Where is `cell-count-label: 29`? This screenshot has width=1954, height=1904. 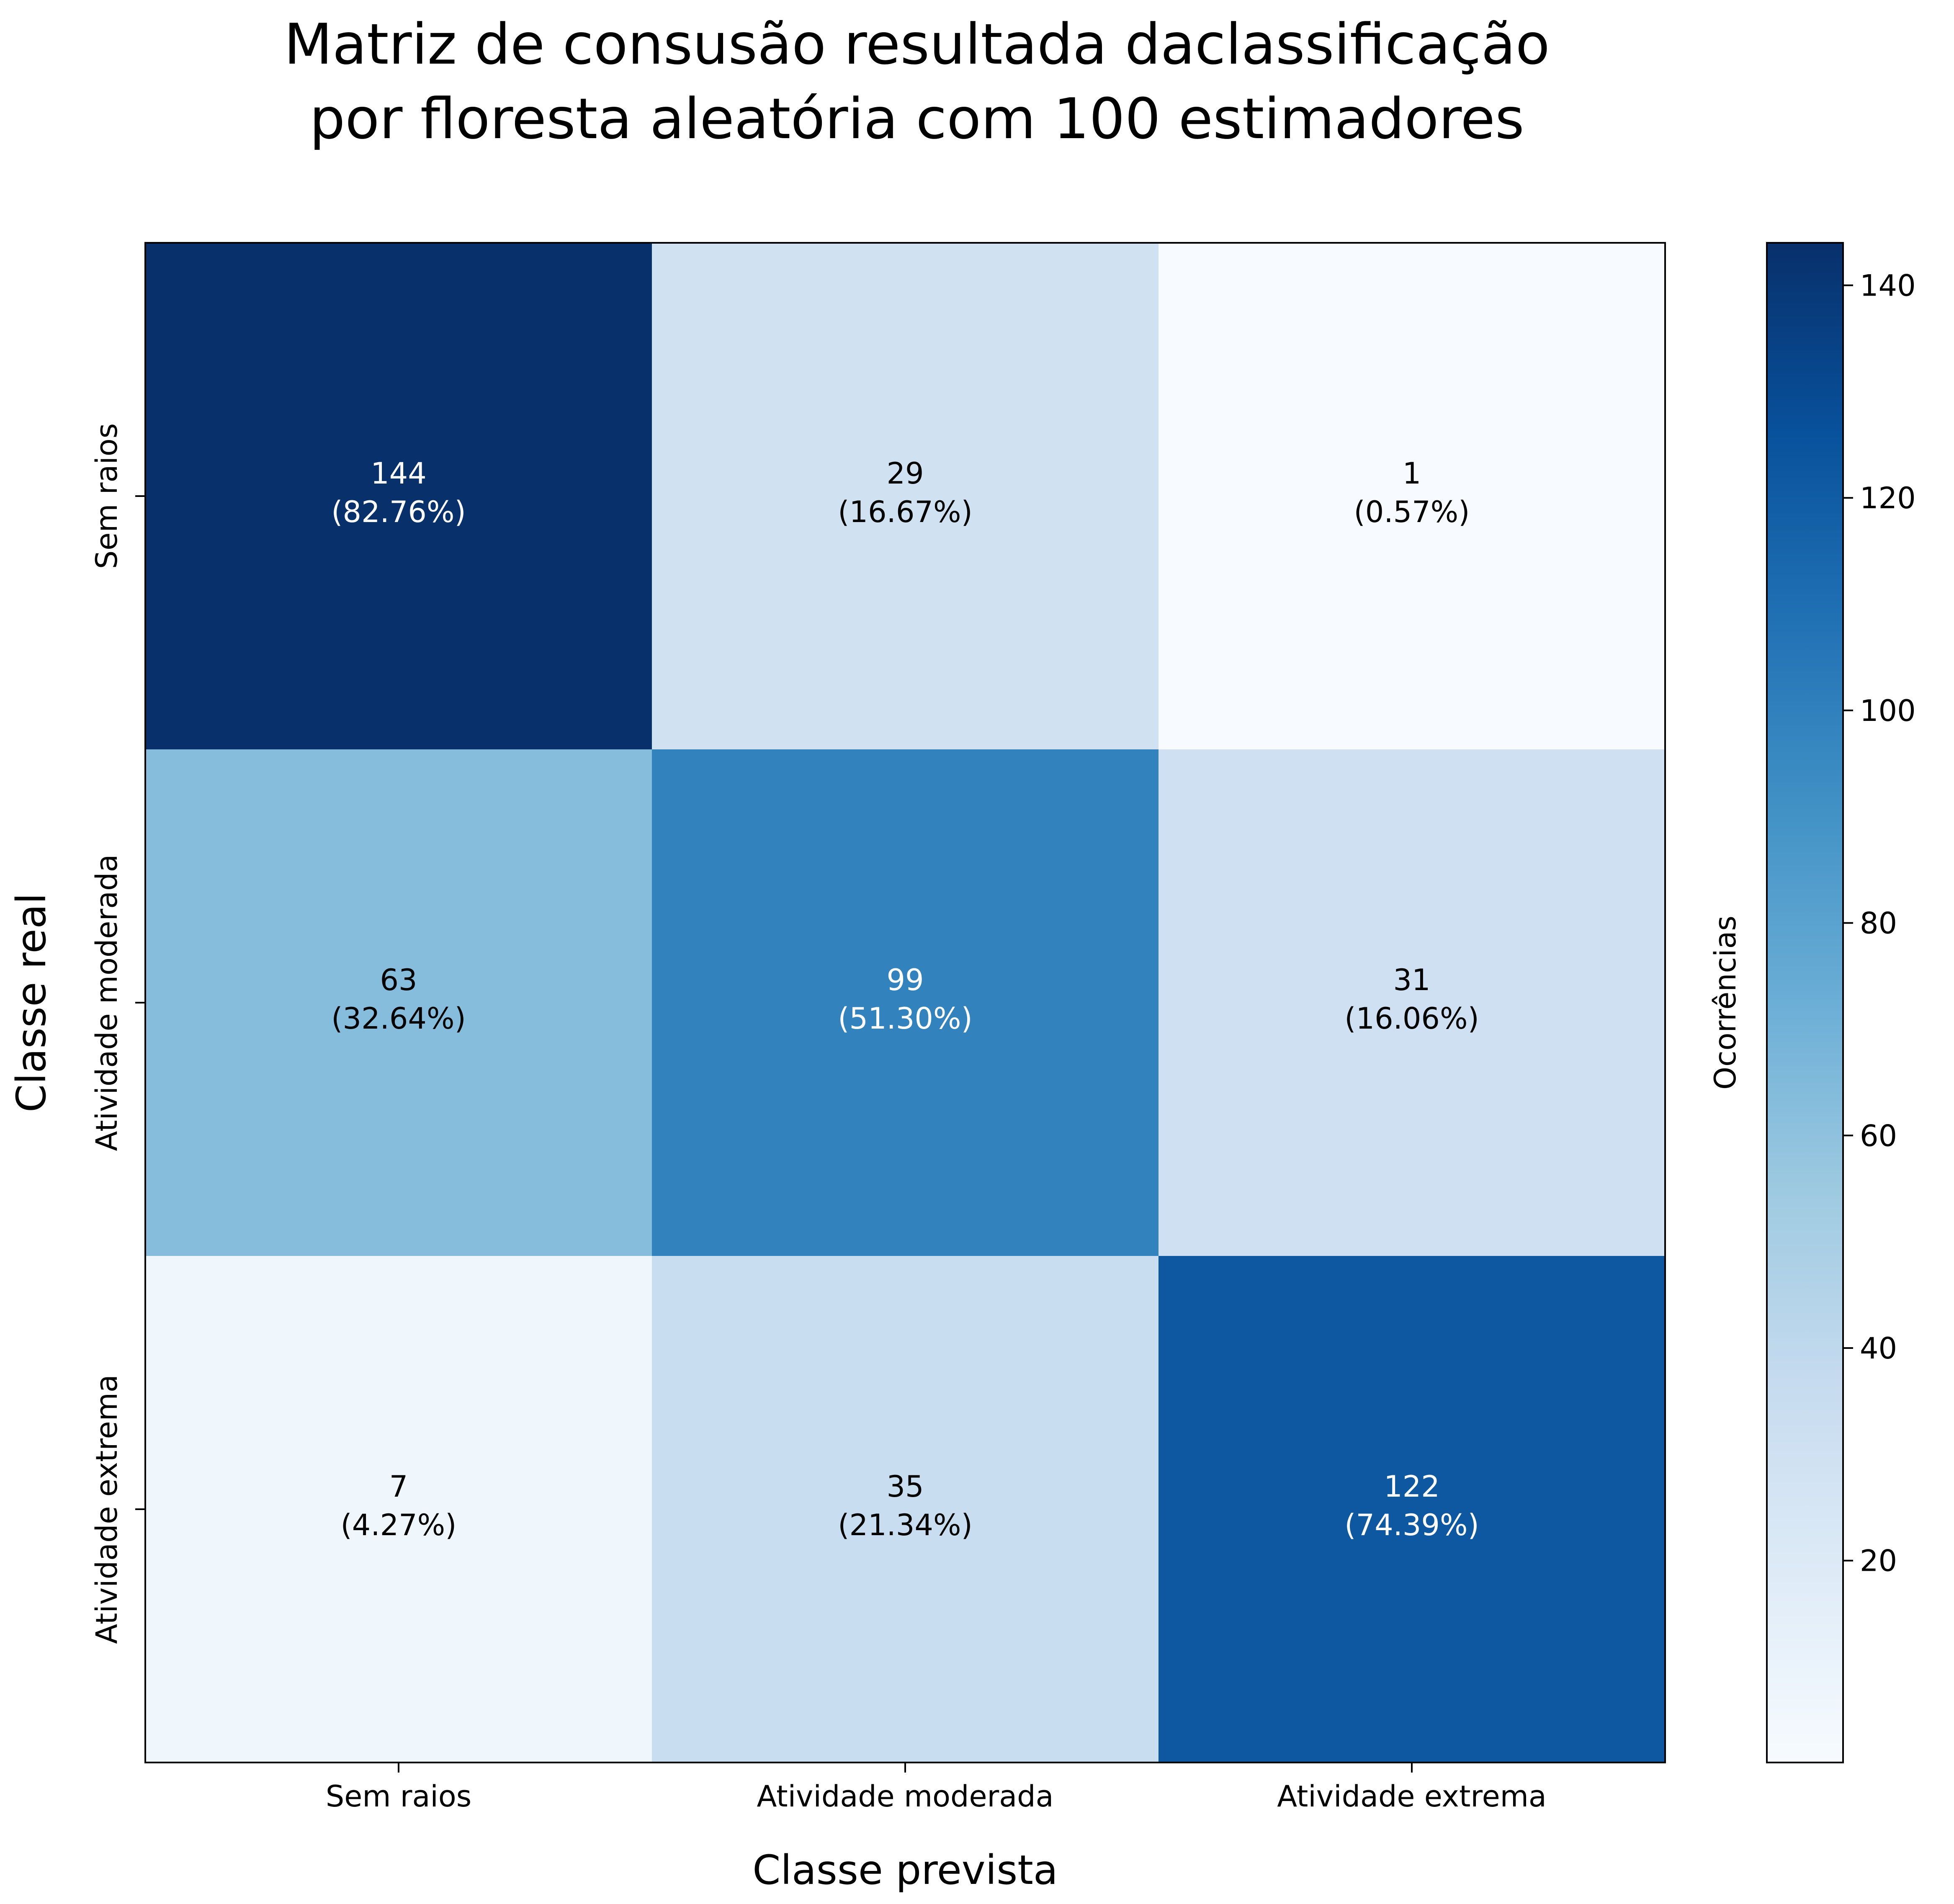
cell-count-label: 29 is located at coordinates (905, 474).